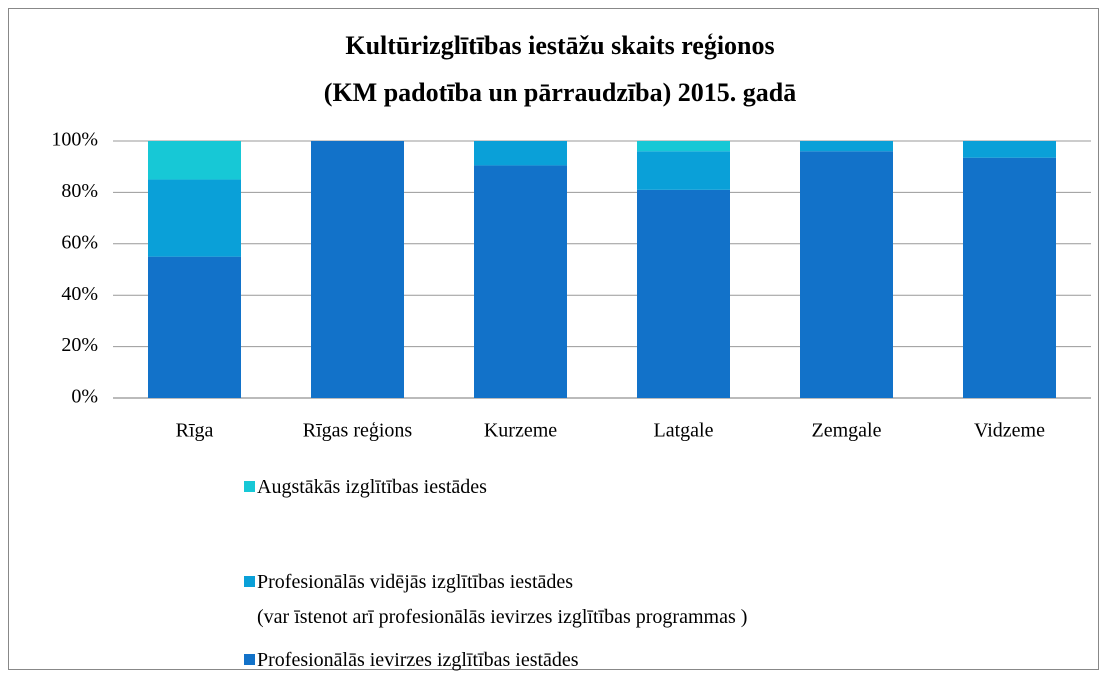  Describe the element at coordinates (520, 431) in the screenshot. I see `x-tick-label: Kurzeme` at that location.